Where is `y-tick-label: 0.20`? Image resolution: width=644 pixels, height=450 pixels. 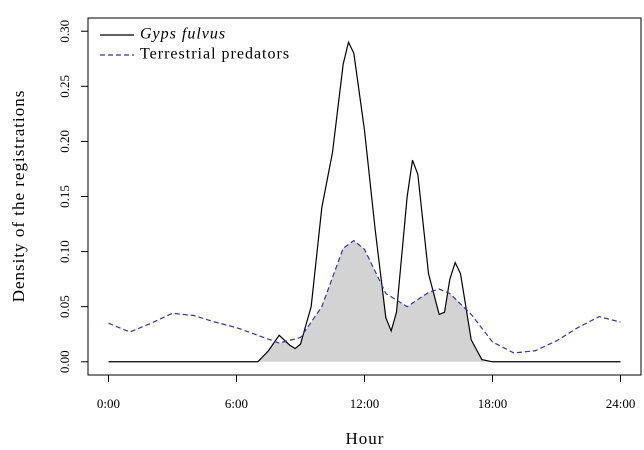
y-tick-label: 0.20 is located at coordinates (64, 141).